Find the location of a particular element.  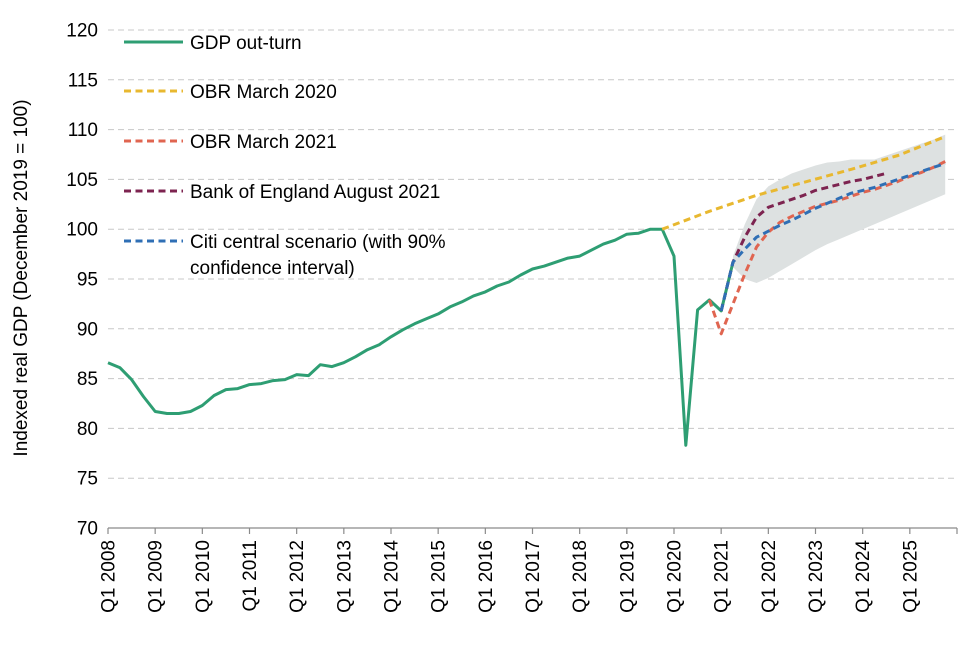

confidence-band-layer is located at coordinates (839, 208).